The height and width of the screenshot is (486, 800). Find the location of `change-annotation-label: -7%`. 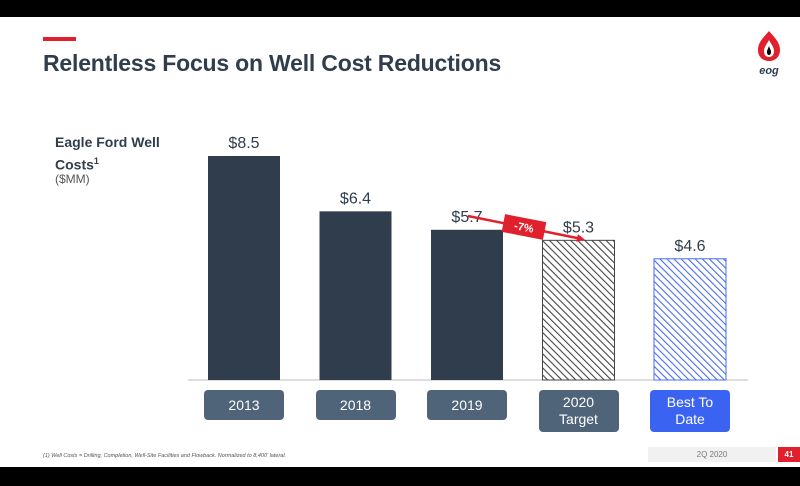

change-annotation-label: -7% is located at coordinates (524, 228).